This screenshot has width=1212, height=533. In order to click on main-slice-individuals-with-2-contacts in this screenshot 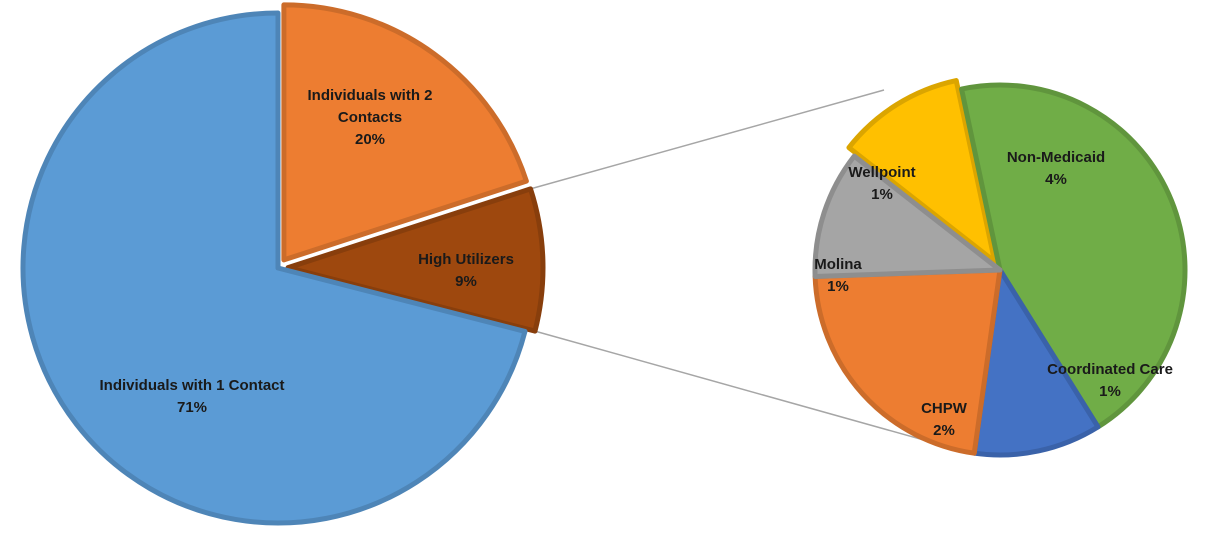, I will do `click(405, 132)`.